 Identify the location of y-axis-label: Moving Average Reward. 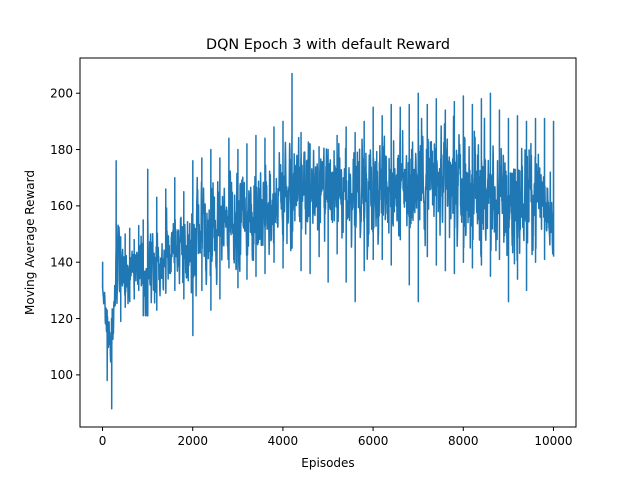
(30, 242).